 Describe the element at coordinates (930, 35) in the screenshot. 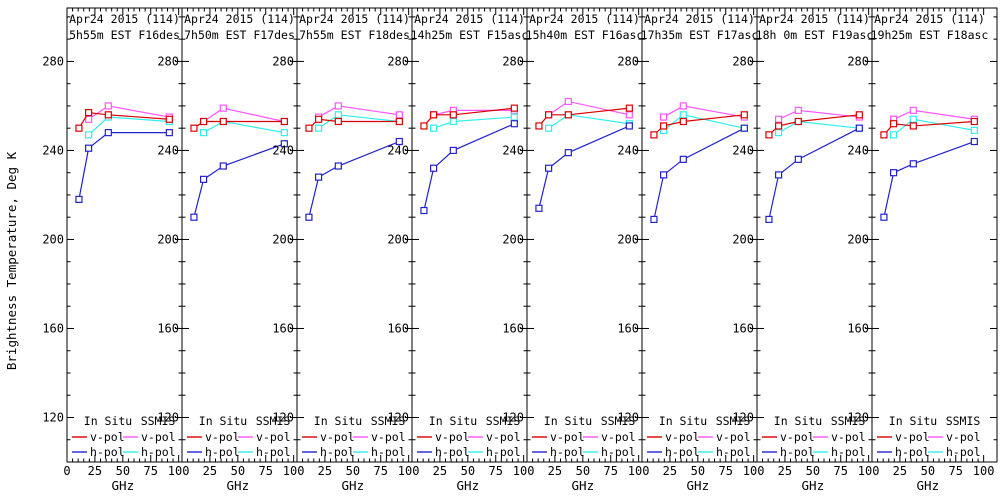

I see `panel-subtitle: 19h25m EST F18asc` at that location.